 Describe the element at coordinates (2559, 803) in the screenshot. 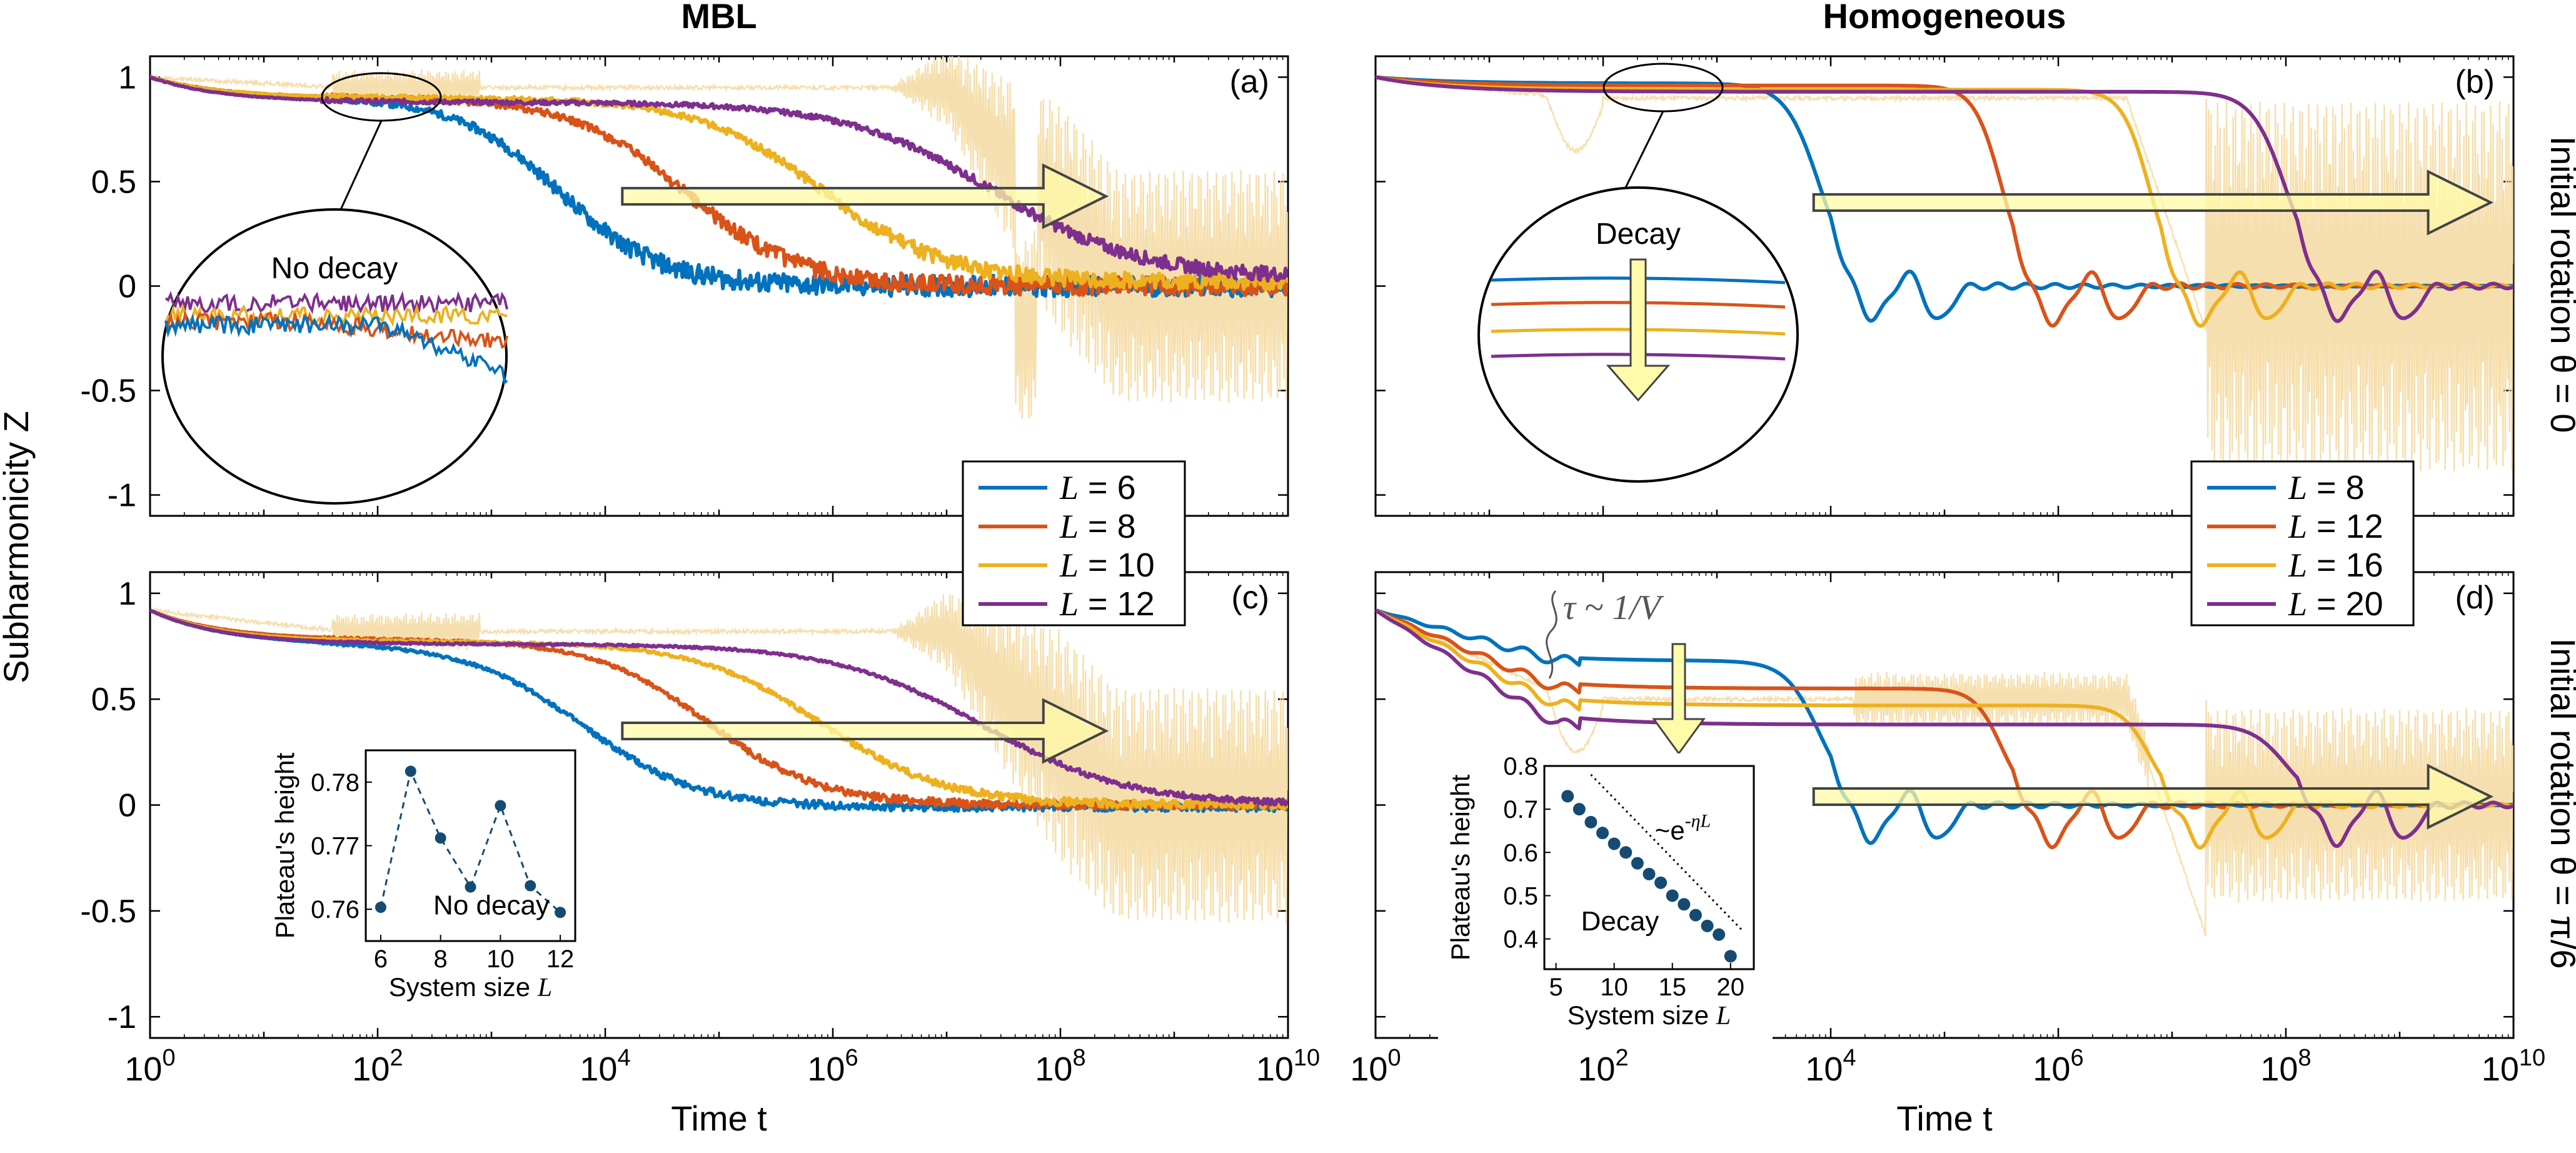

I see `row-label-bottom: Initial rotation θ = π/6` at that location.